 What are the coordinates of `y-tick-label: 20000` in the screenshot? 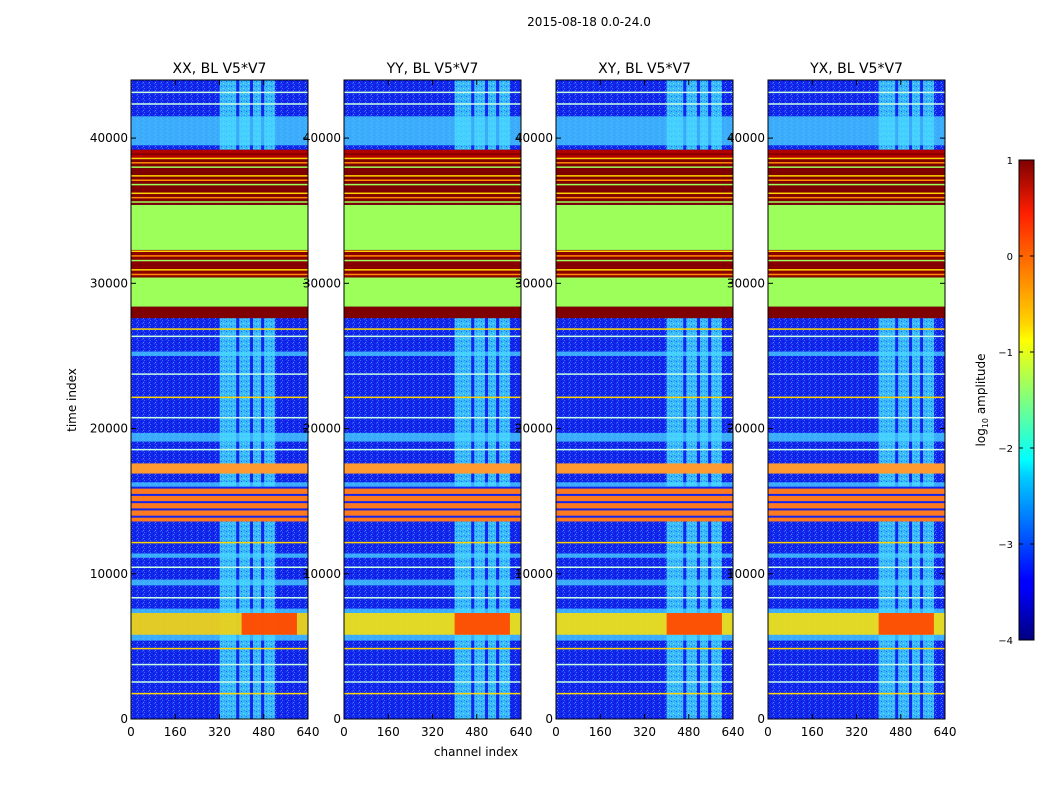 It's located at (534, 429).